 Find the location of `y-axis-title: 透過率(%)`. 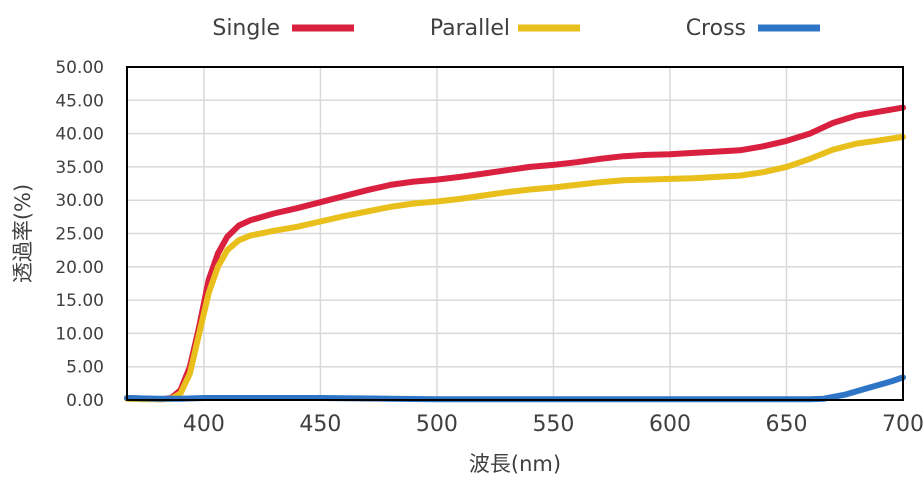

y-axis-title: 透過率(%) is located at coordinates (23, 233).